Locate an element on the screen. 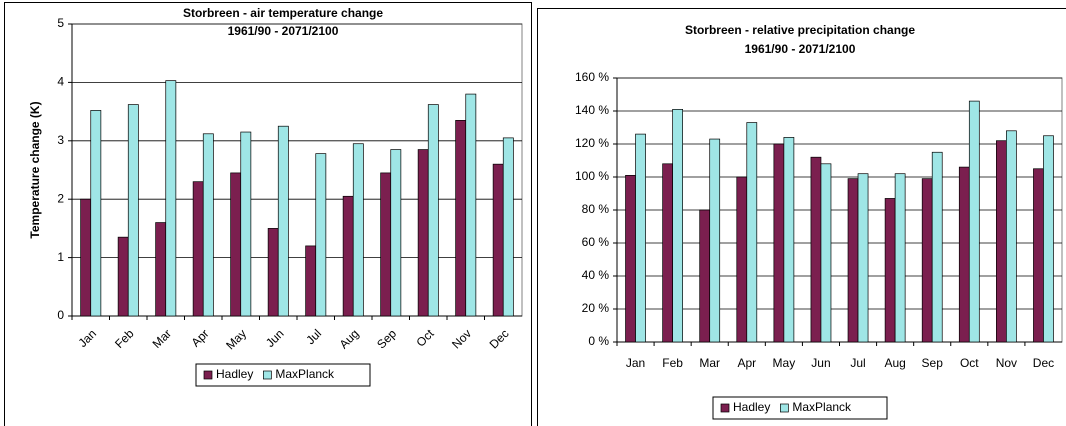 The width and height of the screenshot is (1066, 426). y-tick-label: 120 % is located at coordinates (592, 143).